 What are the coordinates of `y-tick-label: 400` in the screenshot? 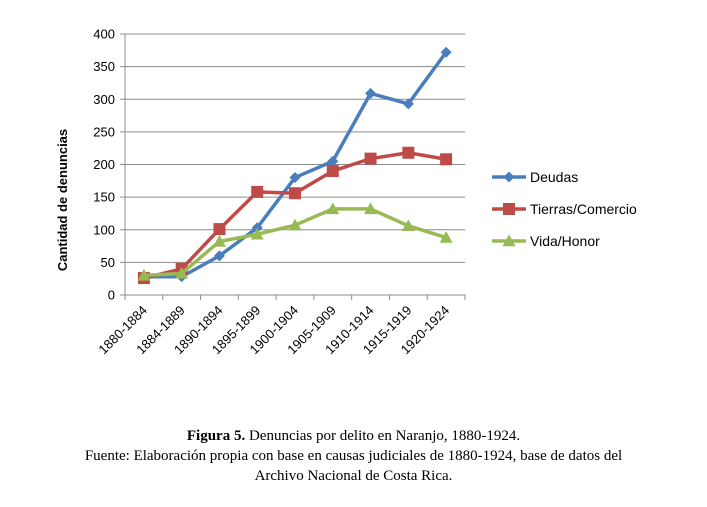 It's located at (104, 34).